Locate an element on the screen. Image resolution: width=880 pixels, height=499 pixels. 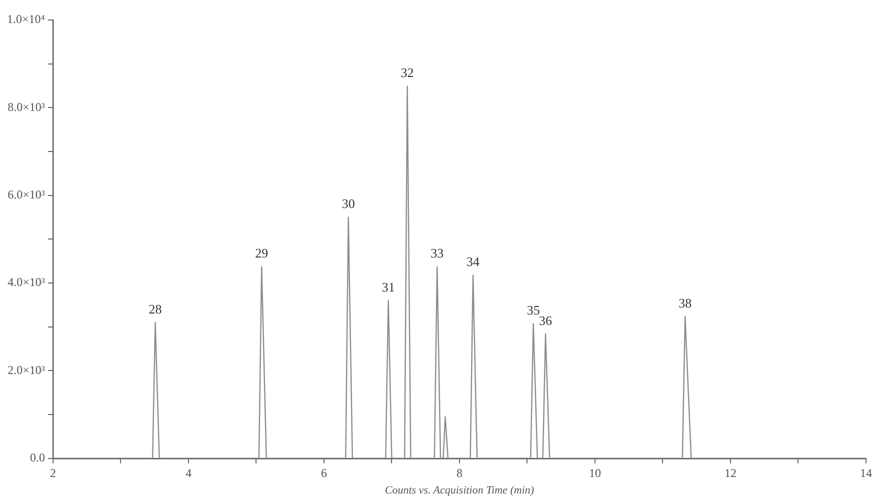
y-tick-label: 6.0×10³ is located at coordinates (27, 195).